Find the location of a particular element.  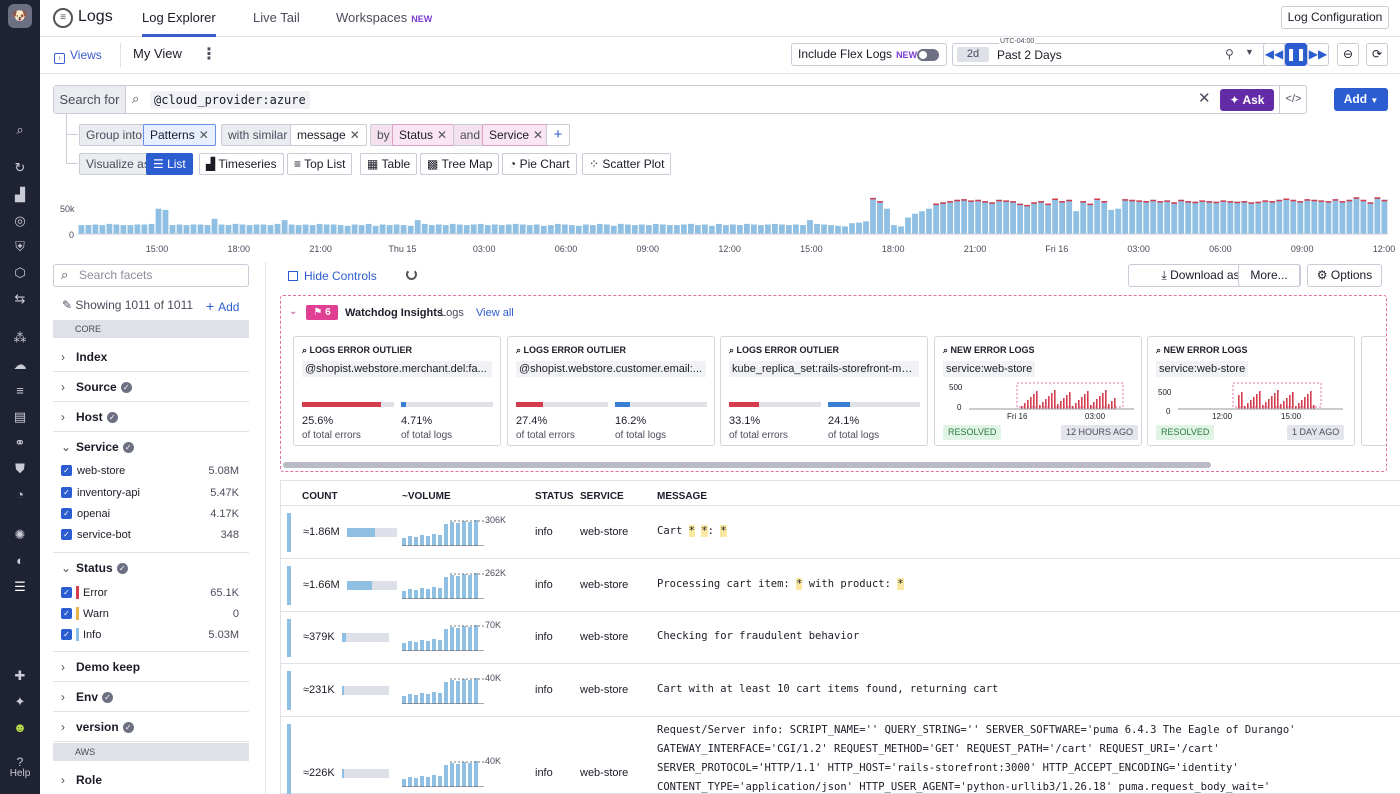

viz-treemap-option: ▩ Tree Map is located at coordinates (460, 164).